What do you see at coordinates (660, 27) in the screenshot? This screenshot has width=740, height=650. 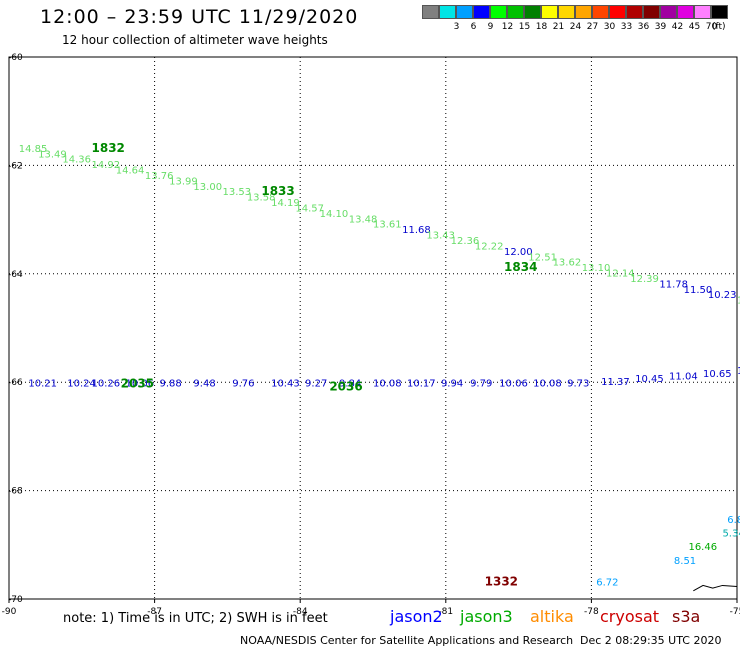 I see `legend-label: 39` at bounding box center [660, 27].